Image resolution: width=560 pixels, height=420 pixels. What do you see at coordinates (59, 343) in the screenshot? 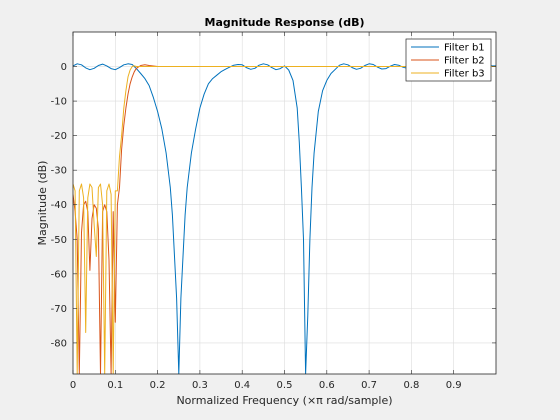
I see `y-tick-label: -80` at bounding box center [59, 343].